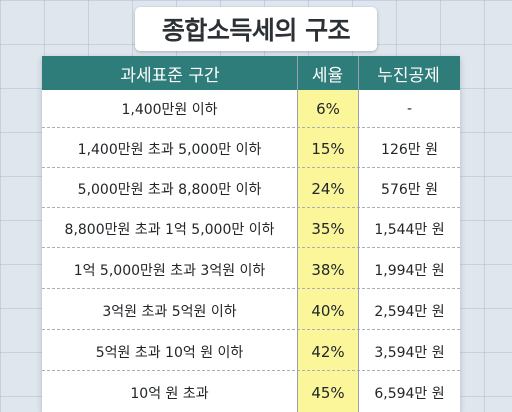 The image size is (512, 412). What do you see at coordinates (169, 230) in the screenshot?
I see `bracket-cell: 8,800만원 초과 1억 5,000만 이하` at bounding box center [169, 230].